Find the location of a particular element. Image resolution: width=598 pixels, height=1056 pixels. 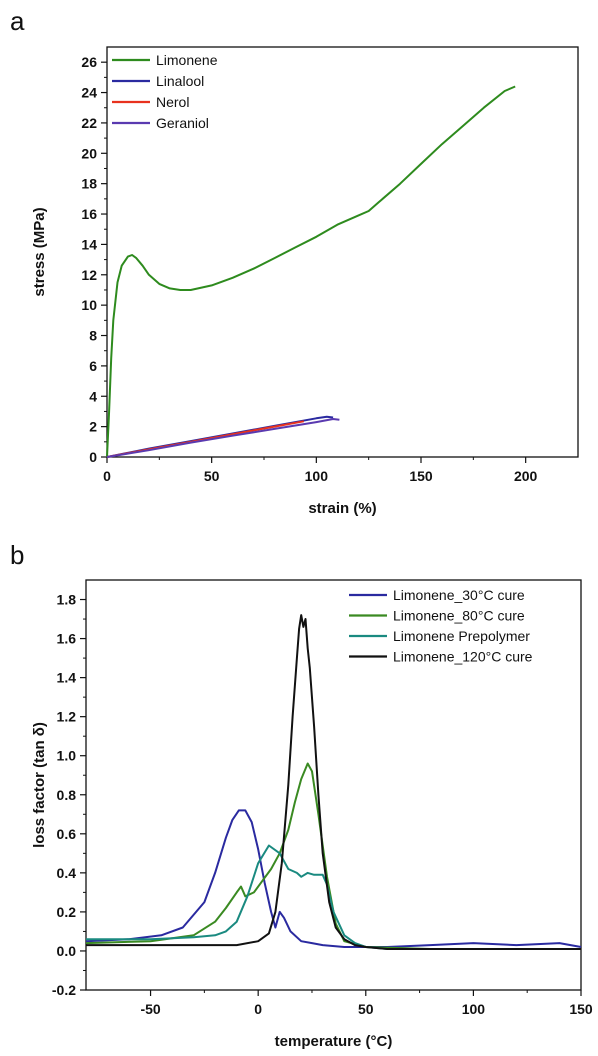

y-axis-title: loss factor (tan δ) is located at coordinates (39, 785).